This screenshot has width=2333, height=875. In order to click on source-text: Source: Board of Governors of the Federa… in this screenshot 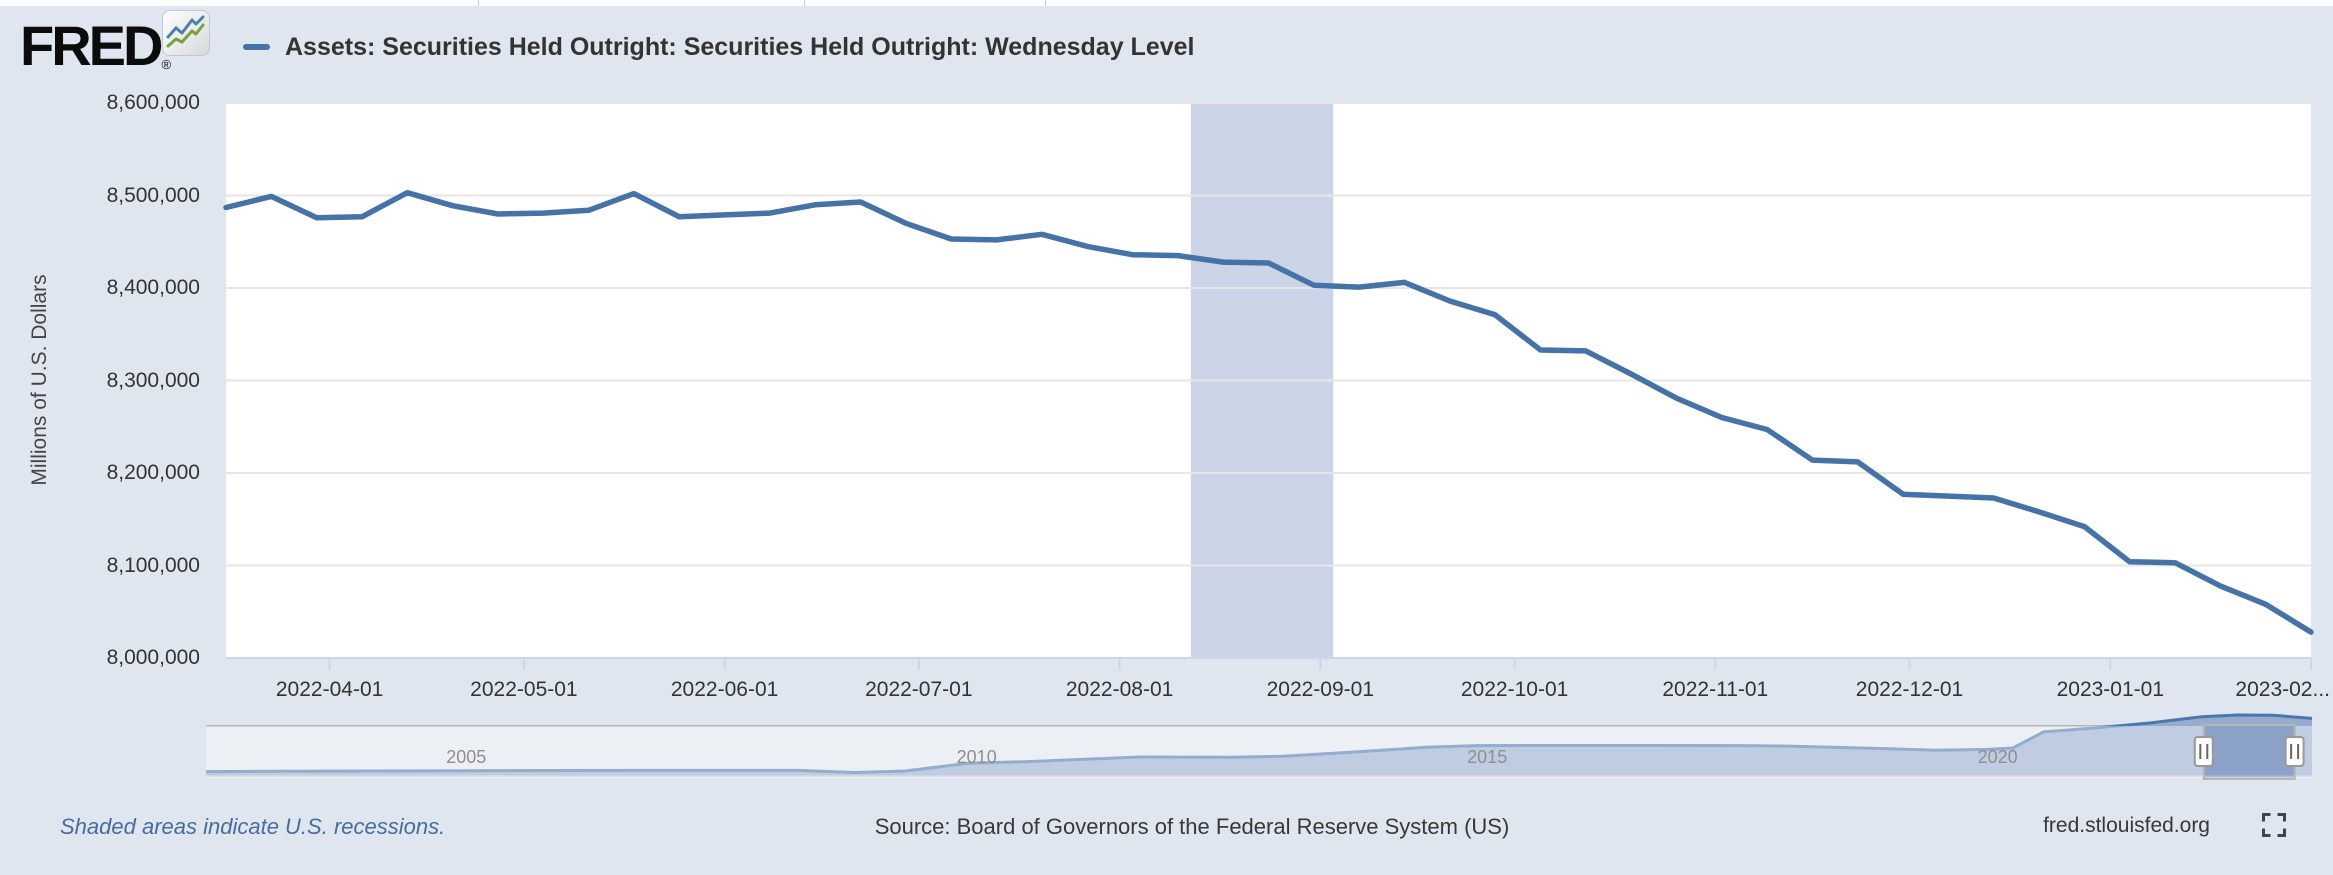, I will do `click(1192, 826)`.